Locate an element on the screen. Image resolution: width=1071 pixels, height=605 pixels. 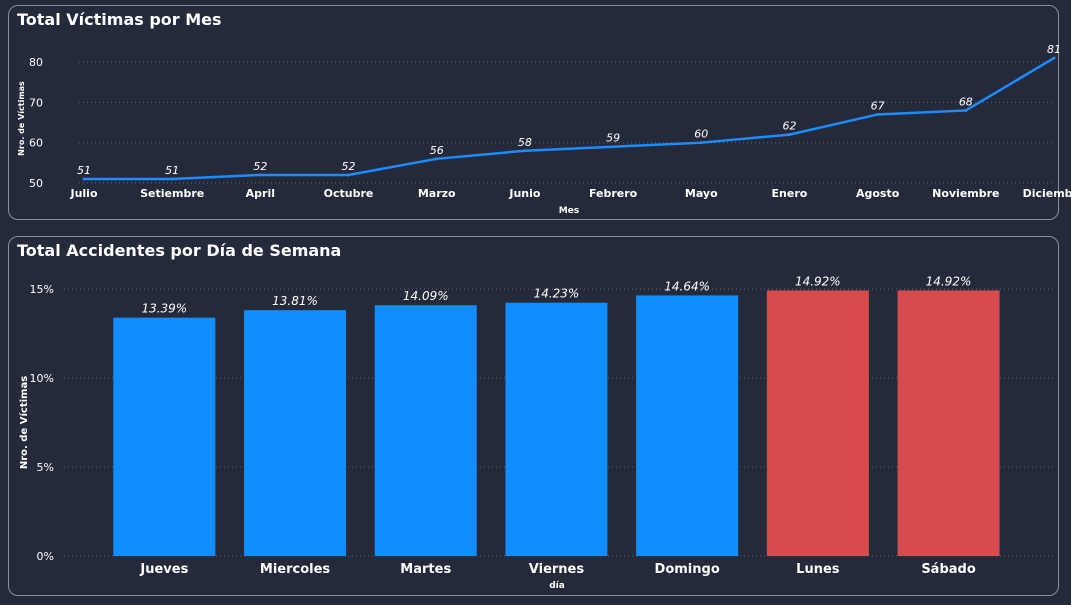
bar-chart-y-tick: 5% is located at coordinates (45, 467).